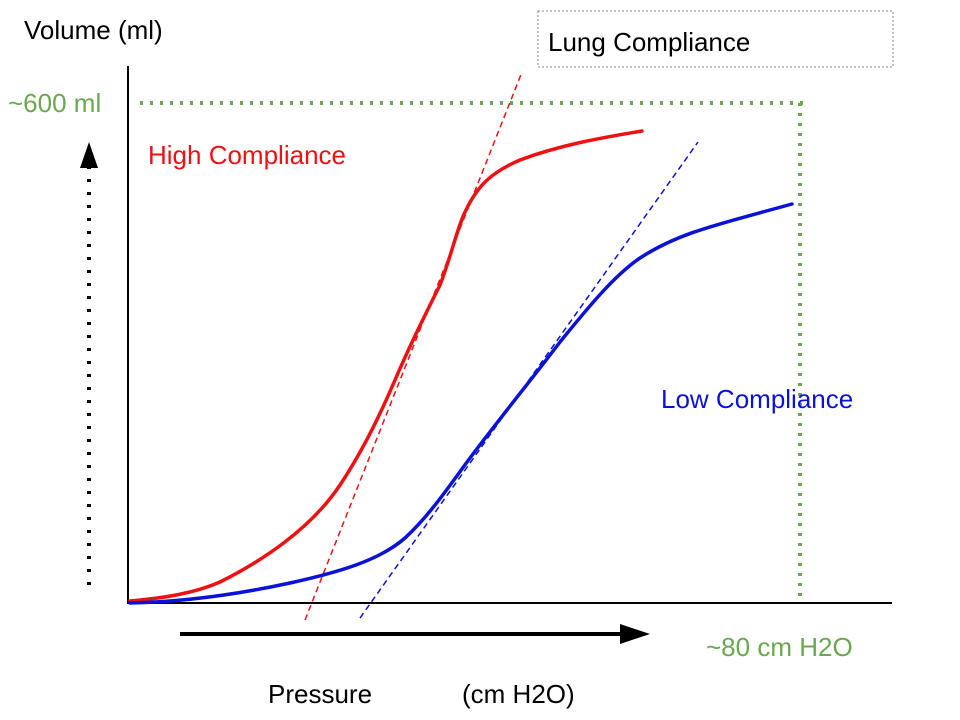  What do you see at coordinates (247, 155) in the screenshot?
I see `high-compliance-label: High Compliance` at bounding box center [247, 155].